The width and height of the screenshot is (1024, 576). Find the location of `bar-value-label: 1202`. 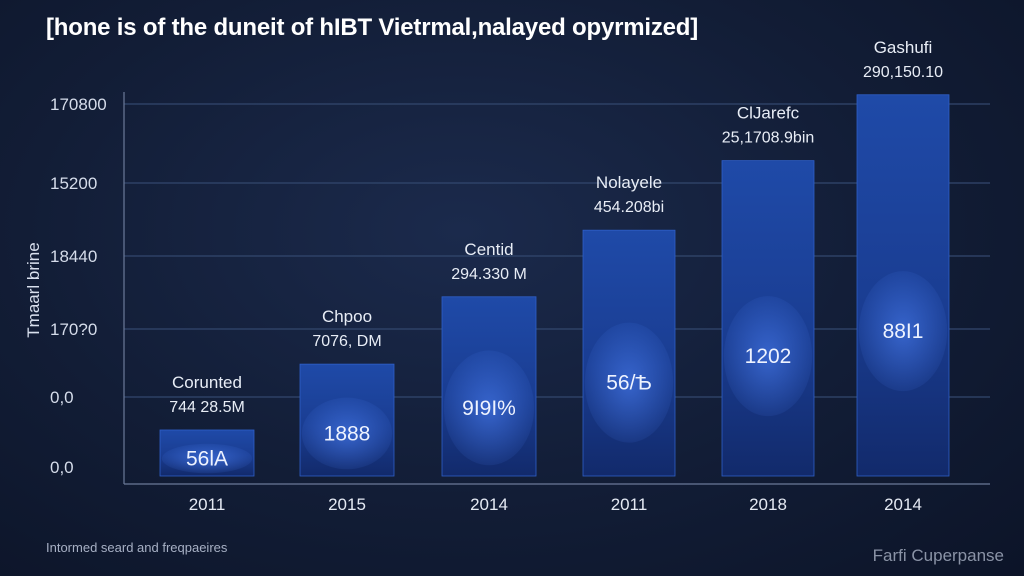

bar-value-label: 1202 is located at coordinates (768, 356).